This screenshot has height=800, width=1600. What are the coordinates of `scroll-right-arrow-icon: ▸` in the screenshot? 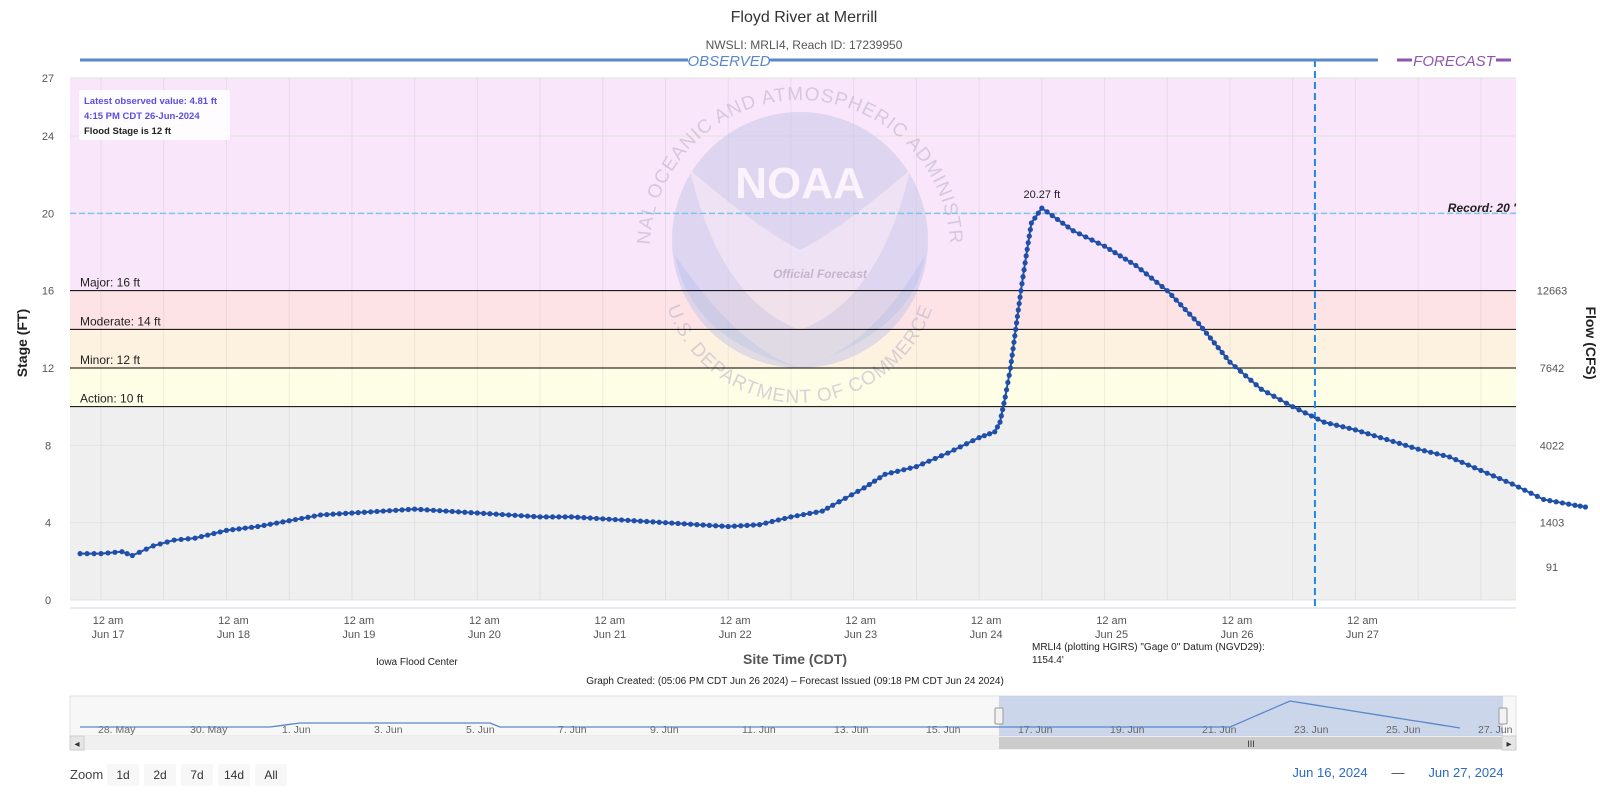 It's located at (1508, 744).